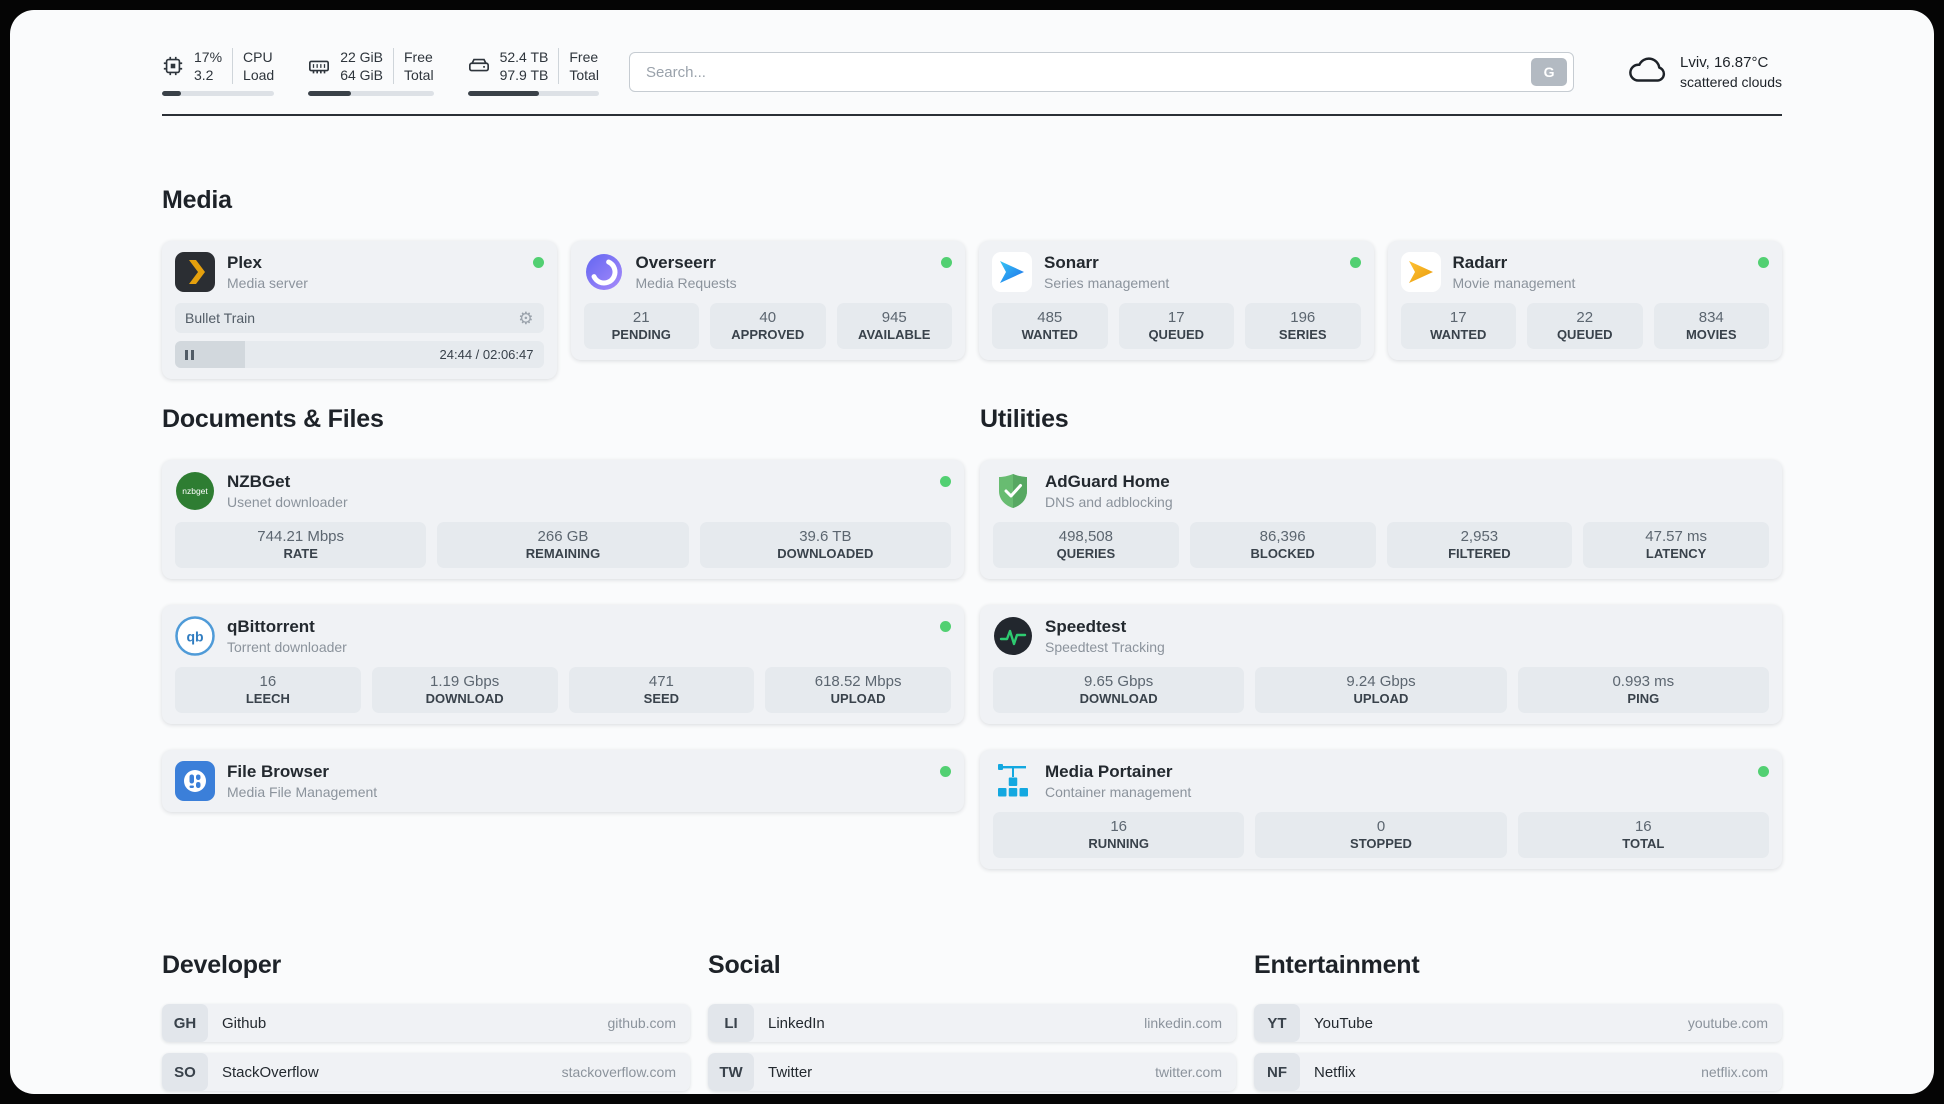 The image size is (1944, 1104). I want to click on bookmark-twitter: TW Twitter twitter.com, so click(972, 1072).